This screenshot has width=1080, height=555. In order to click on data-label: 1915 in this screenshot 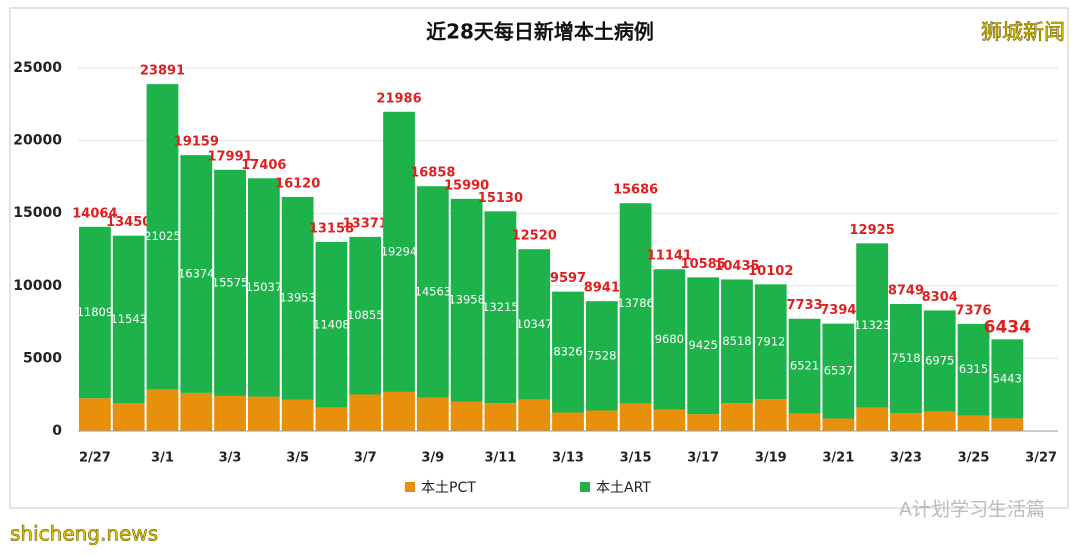, I will do `click(500, 441)`.